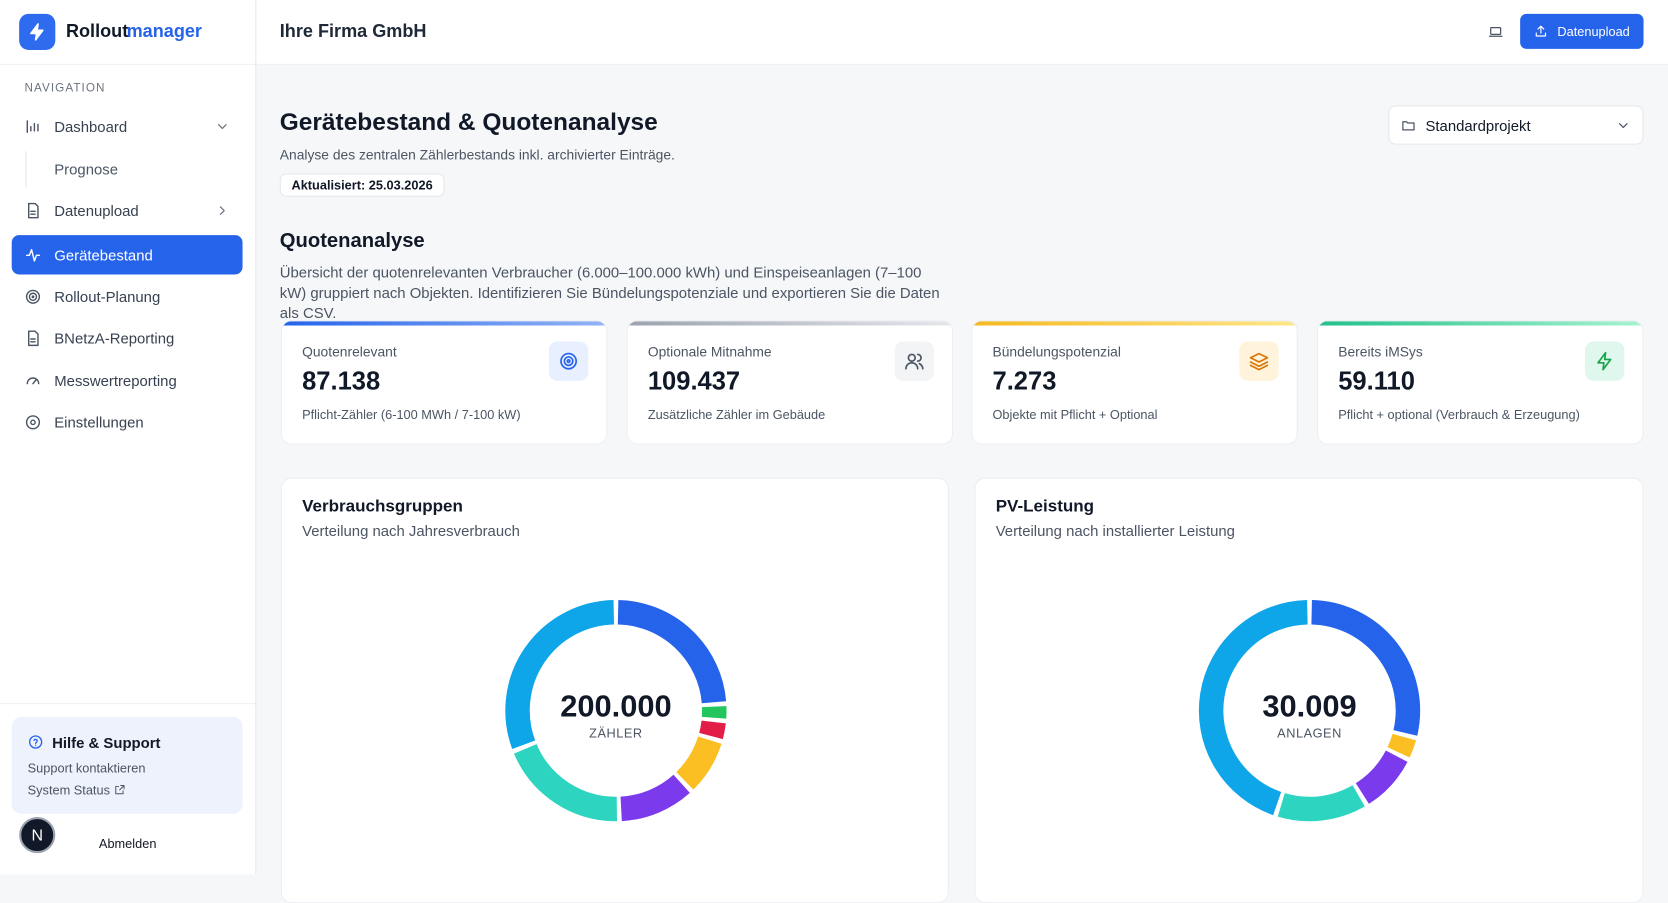 Image resolution: width=1668 pixels, height=903 pixels. What do you see at coordinates (107, 296) in the screenshot?
I see `nav-item: Rollout-Planung` at bounding box center [107, 296].